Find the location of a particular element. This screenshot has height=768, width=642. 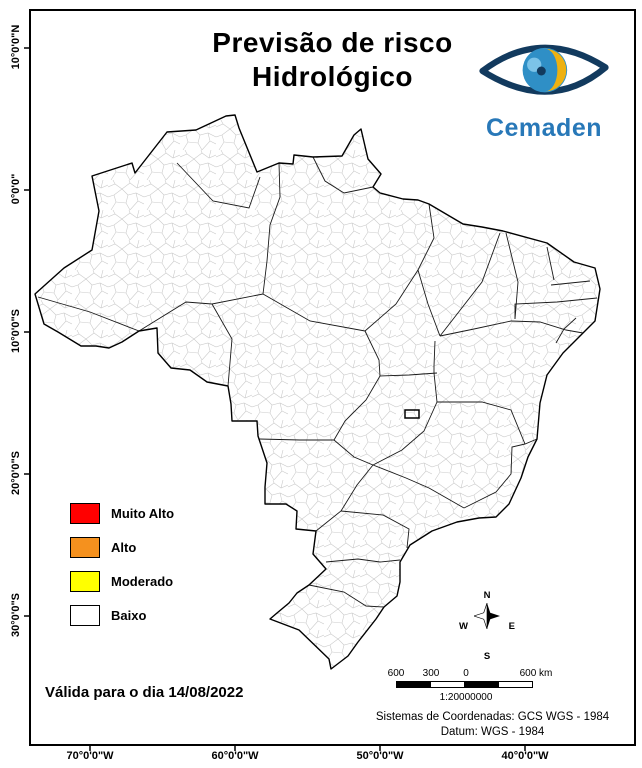

logo-wordmark: Cemaden is located at coordinates (544, 128).